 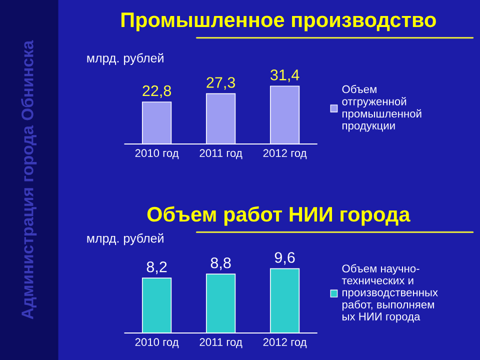 I want to click on data-label: 31,4, so click(x=285, y=76).